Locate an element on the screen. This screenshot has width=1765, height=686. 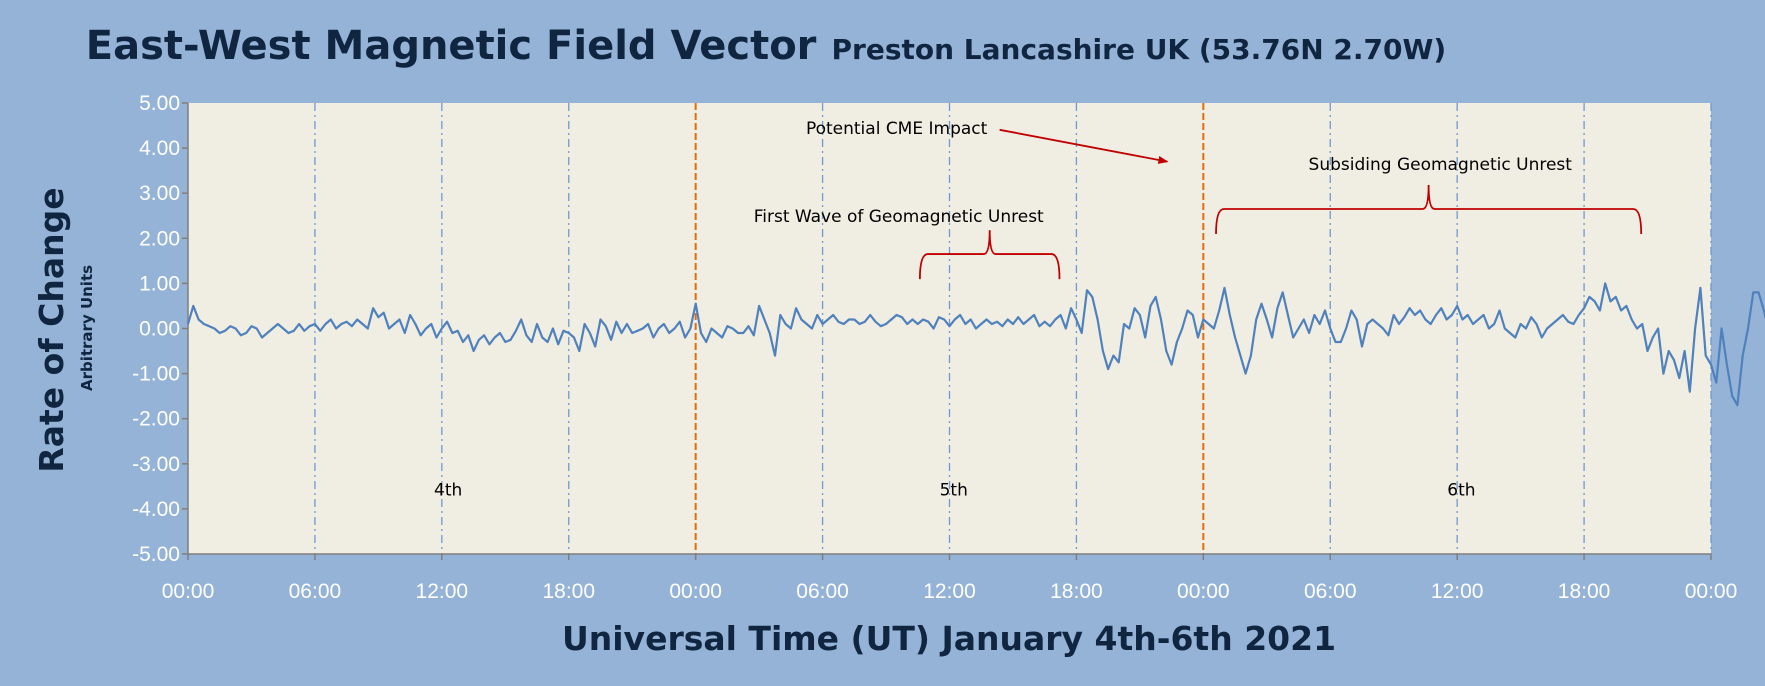
annotation-label: Potential CME Impact is located at coordinates (897, 129).